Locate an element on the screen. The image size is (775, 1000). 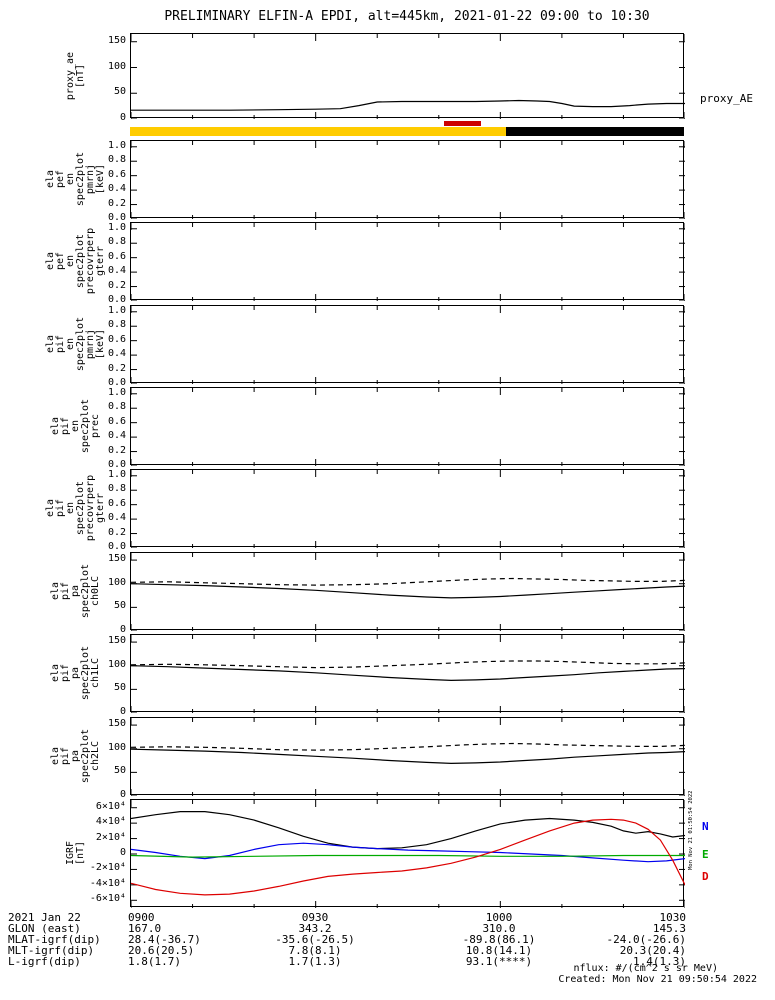
footer-value: -35.6(-26.5) is located at coordinates (315, 939).